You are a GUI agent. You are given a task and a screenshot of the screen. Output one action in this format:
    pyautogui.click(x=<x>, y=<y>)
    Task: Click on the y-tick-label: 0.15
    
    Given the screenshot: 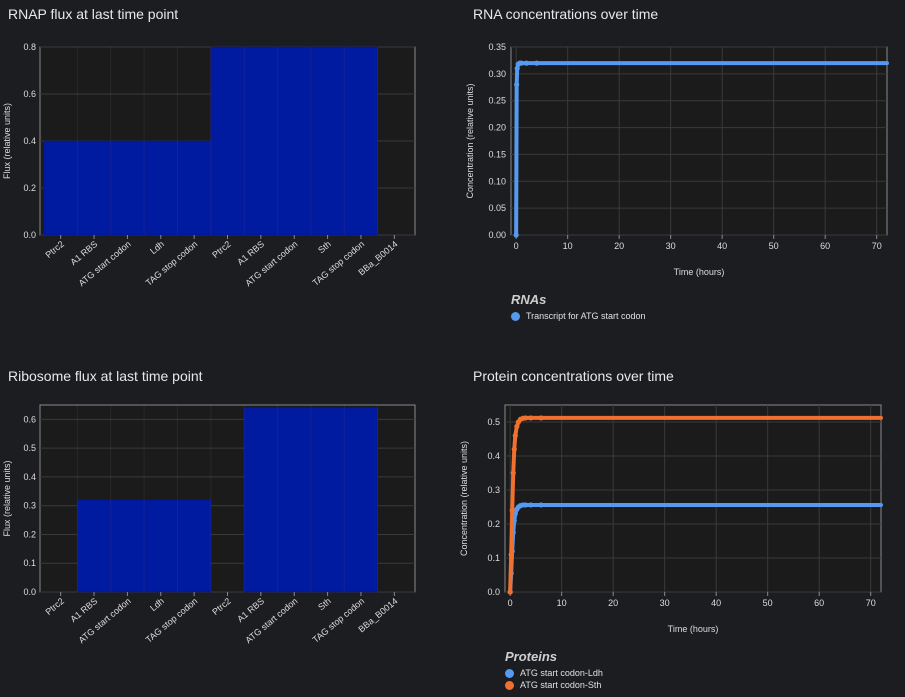 What is the action you would take?
    pyautogui.click(x=497, y=154)
    